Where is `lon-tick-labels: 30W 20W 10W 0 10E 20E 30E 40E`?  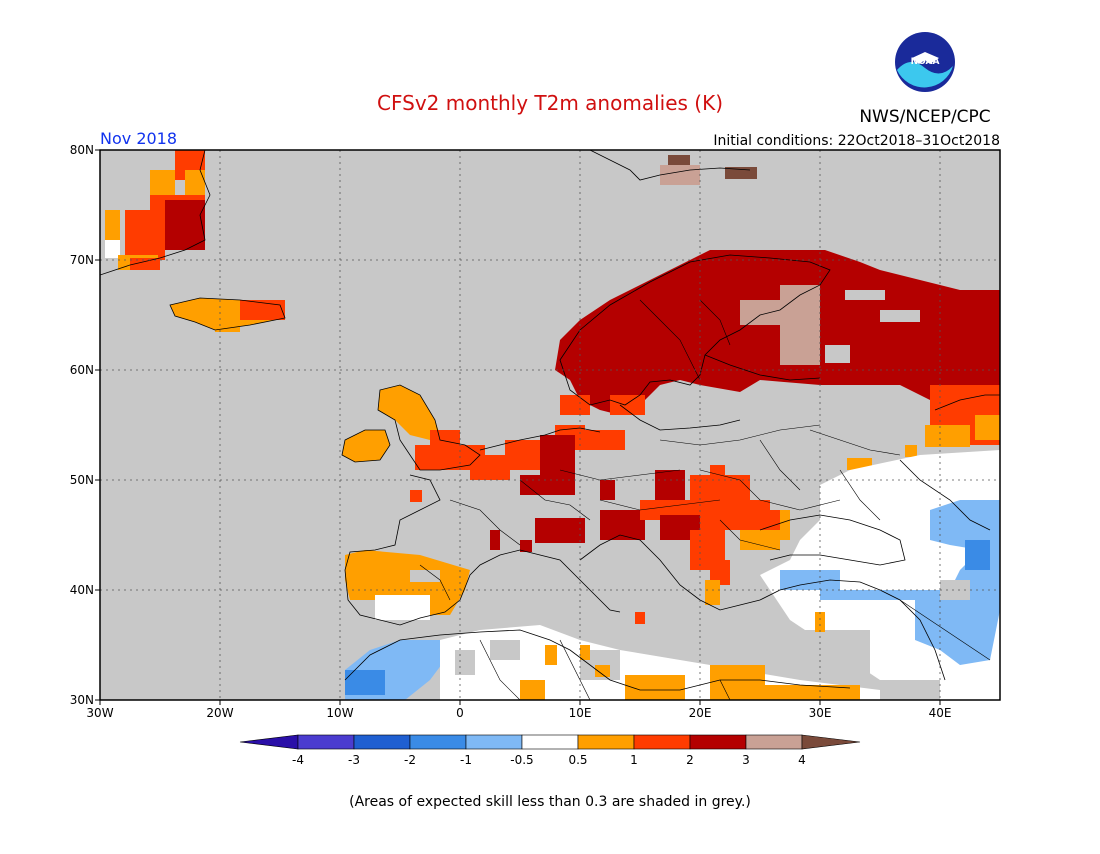
lon-tick-labels: 30W 20W 10W 0 10E 20E 30E 40E is located at coordinates (518, 710).